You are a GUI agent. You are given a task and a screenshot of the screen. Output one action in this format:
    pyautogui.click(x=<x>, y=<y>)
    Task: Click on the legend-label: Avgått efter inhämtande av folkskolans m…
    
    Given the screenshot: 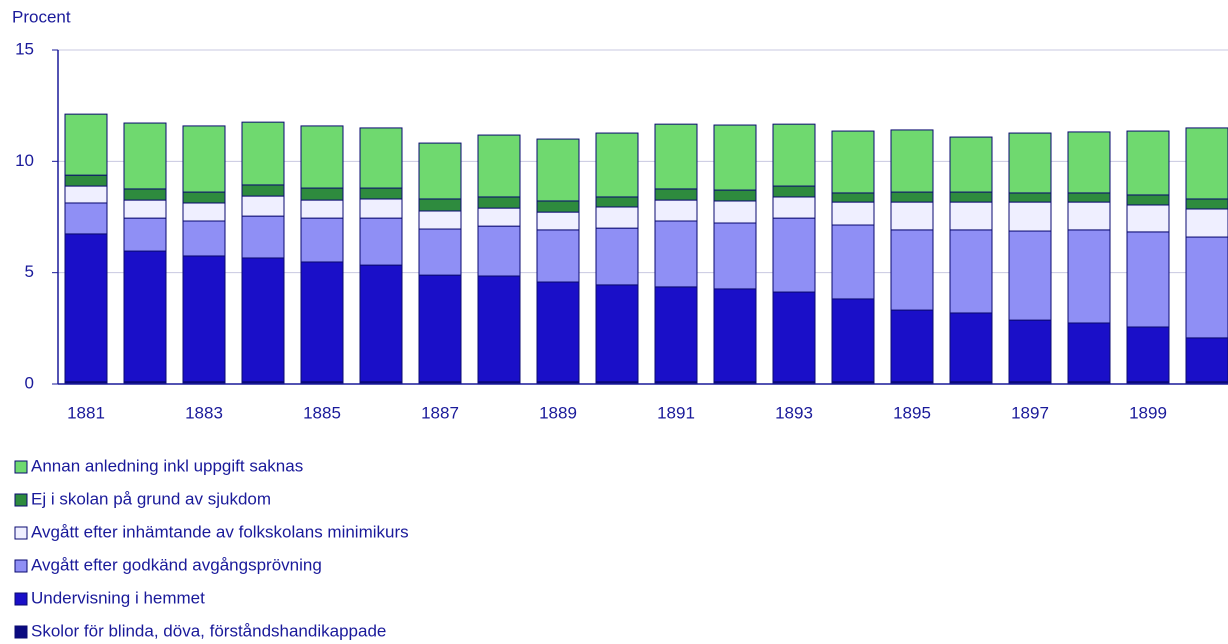 What is the action you would take?
    pyautogui.click(x=220, y=531)
    